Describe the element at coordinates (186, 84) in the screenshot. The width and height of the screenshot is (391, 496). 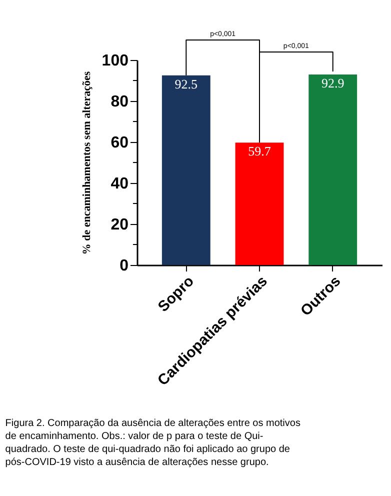
I see `data-label: 92.5` at that location.